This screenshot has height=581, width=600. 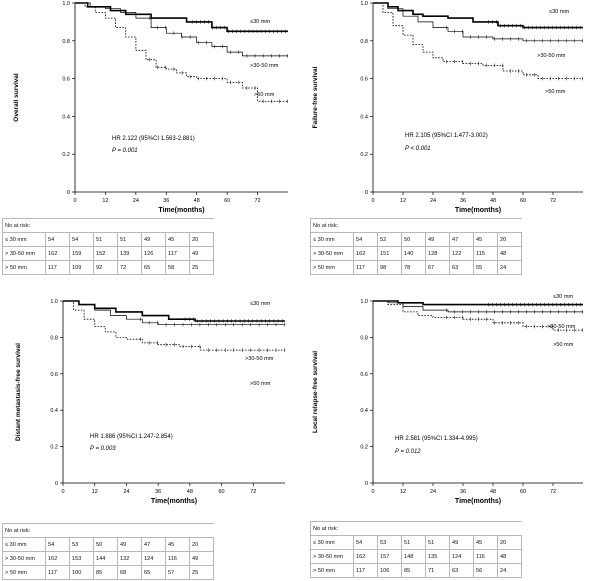 I want to click on y-axis-title: Failure-free survival, so click(x=315, y=97).